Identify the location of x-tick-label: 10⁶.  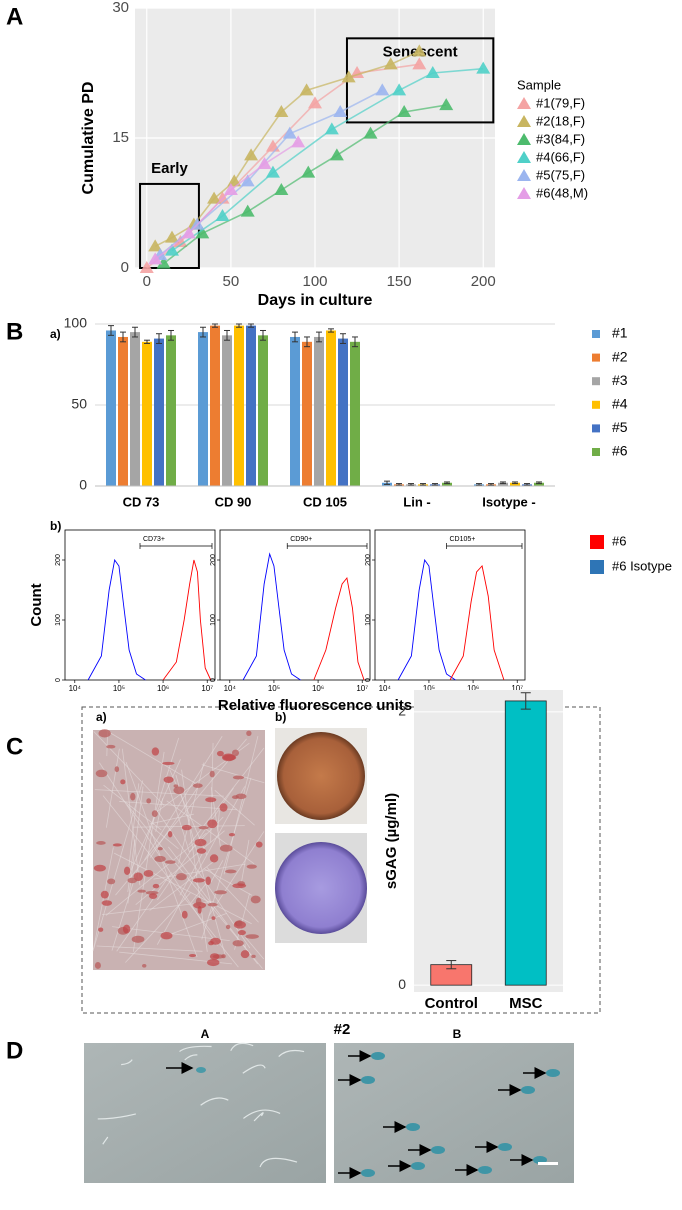
(163, 688).